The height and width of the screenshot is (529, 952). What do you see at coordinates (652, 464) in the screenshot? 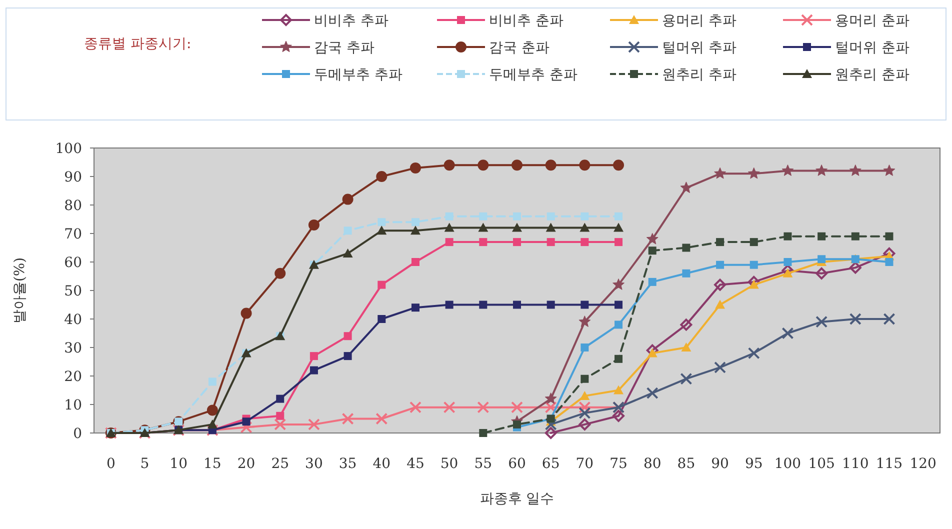
I see `x-tick-label: 80` at bounding box center [652, 464].